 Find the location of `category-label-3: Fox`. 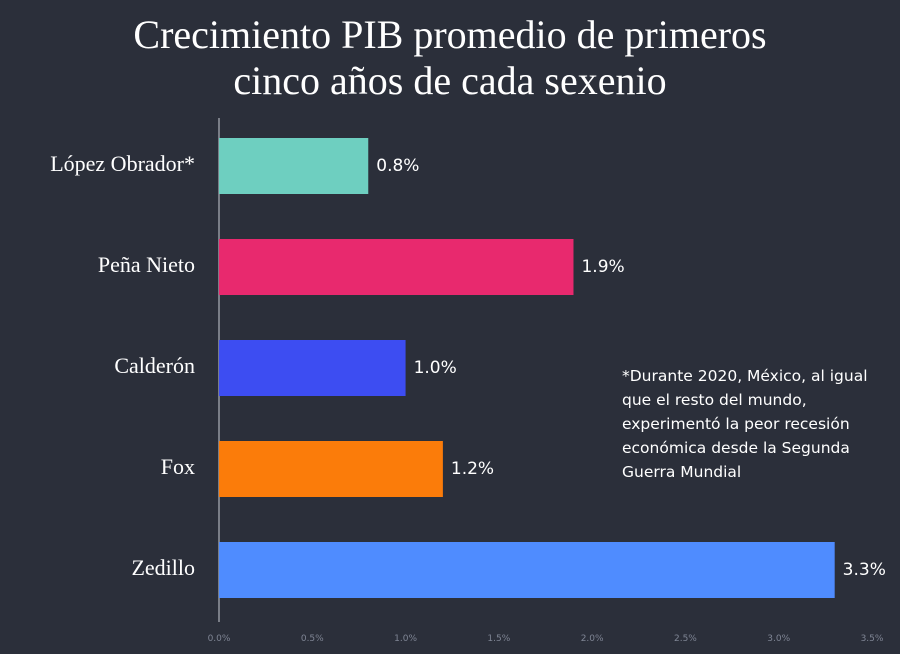

category-label-3: Fox is located at coordinates (178, 466).